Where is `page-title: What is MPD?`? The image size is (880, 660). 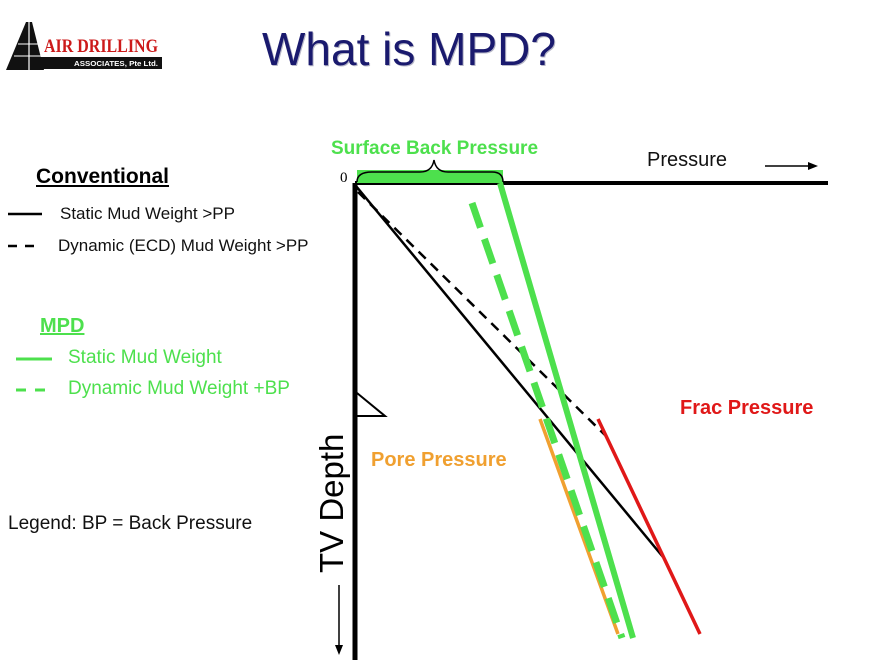
page-title: What is MPD? is located at coordinates (409, 49).